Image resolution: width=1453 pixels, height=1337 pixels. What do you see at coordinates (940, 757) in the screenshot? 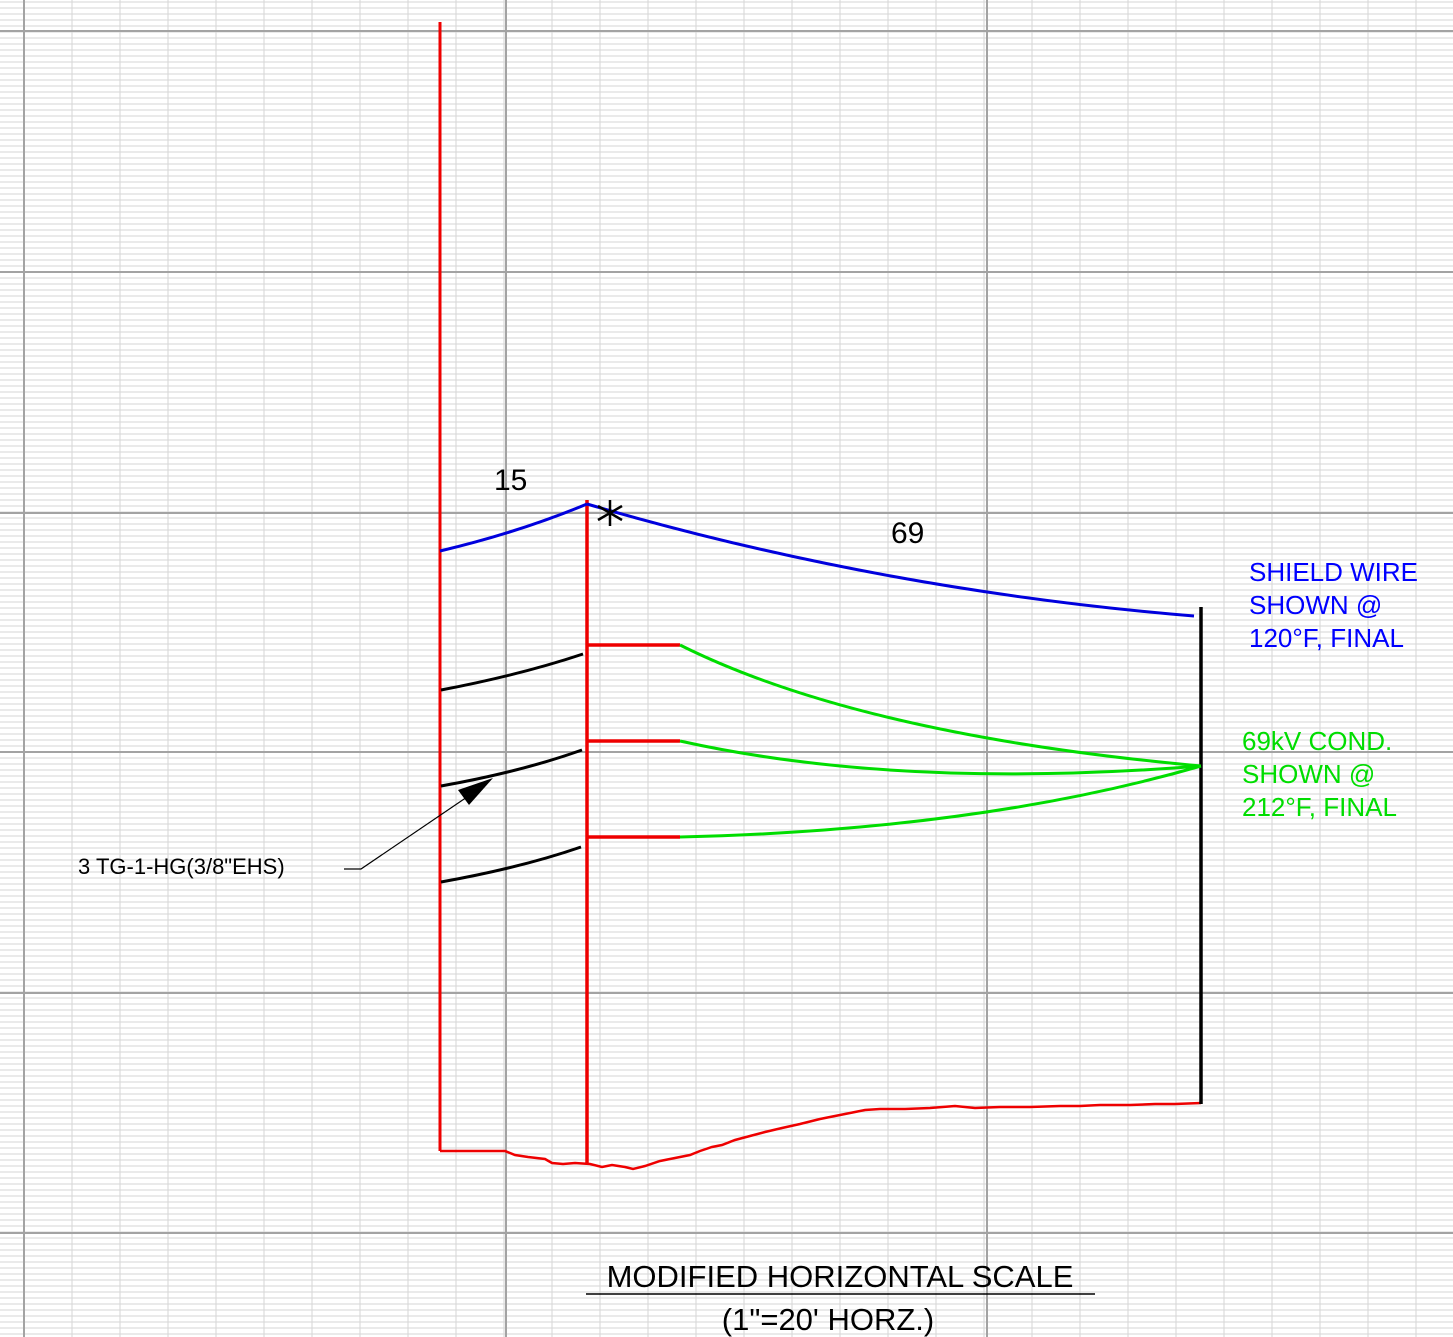
I see `conductor-middle` at bounding box center [940, 757].